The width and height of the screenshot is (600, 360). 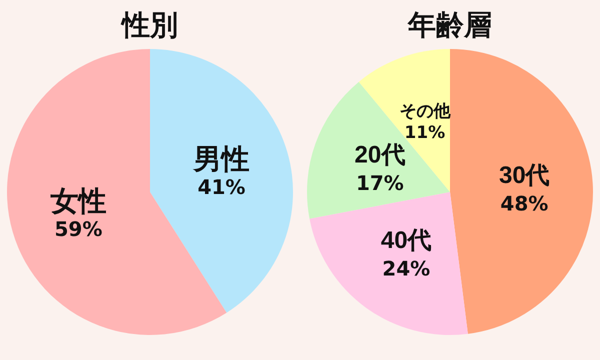 I want to click on data-label: 48%, so click(x=524, y=203).